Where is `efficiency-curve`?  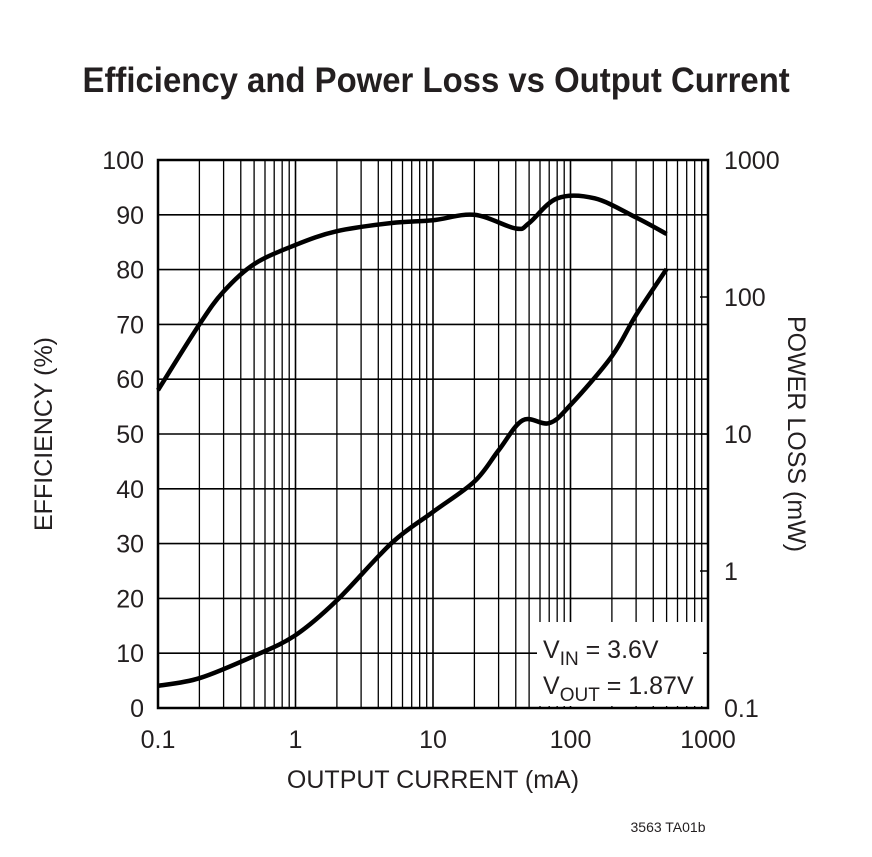 efficiency-curve is located at coordinates (412, 292).